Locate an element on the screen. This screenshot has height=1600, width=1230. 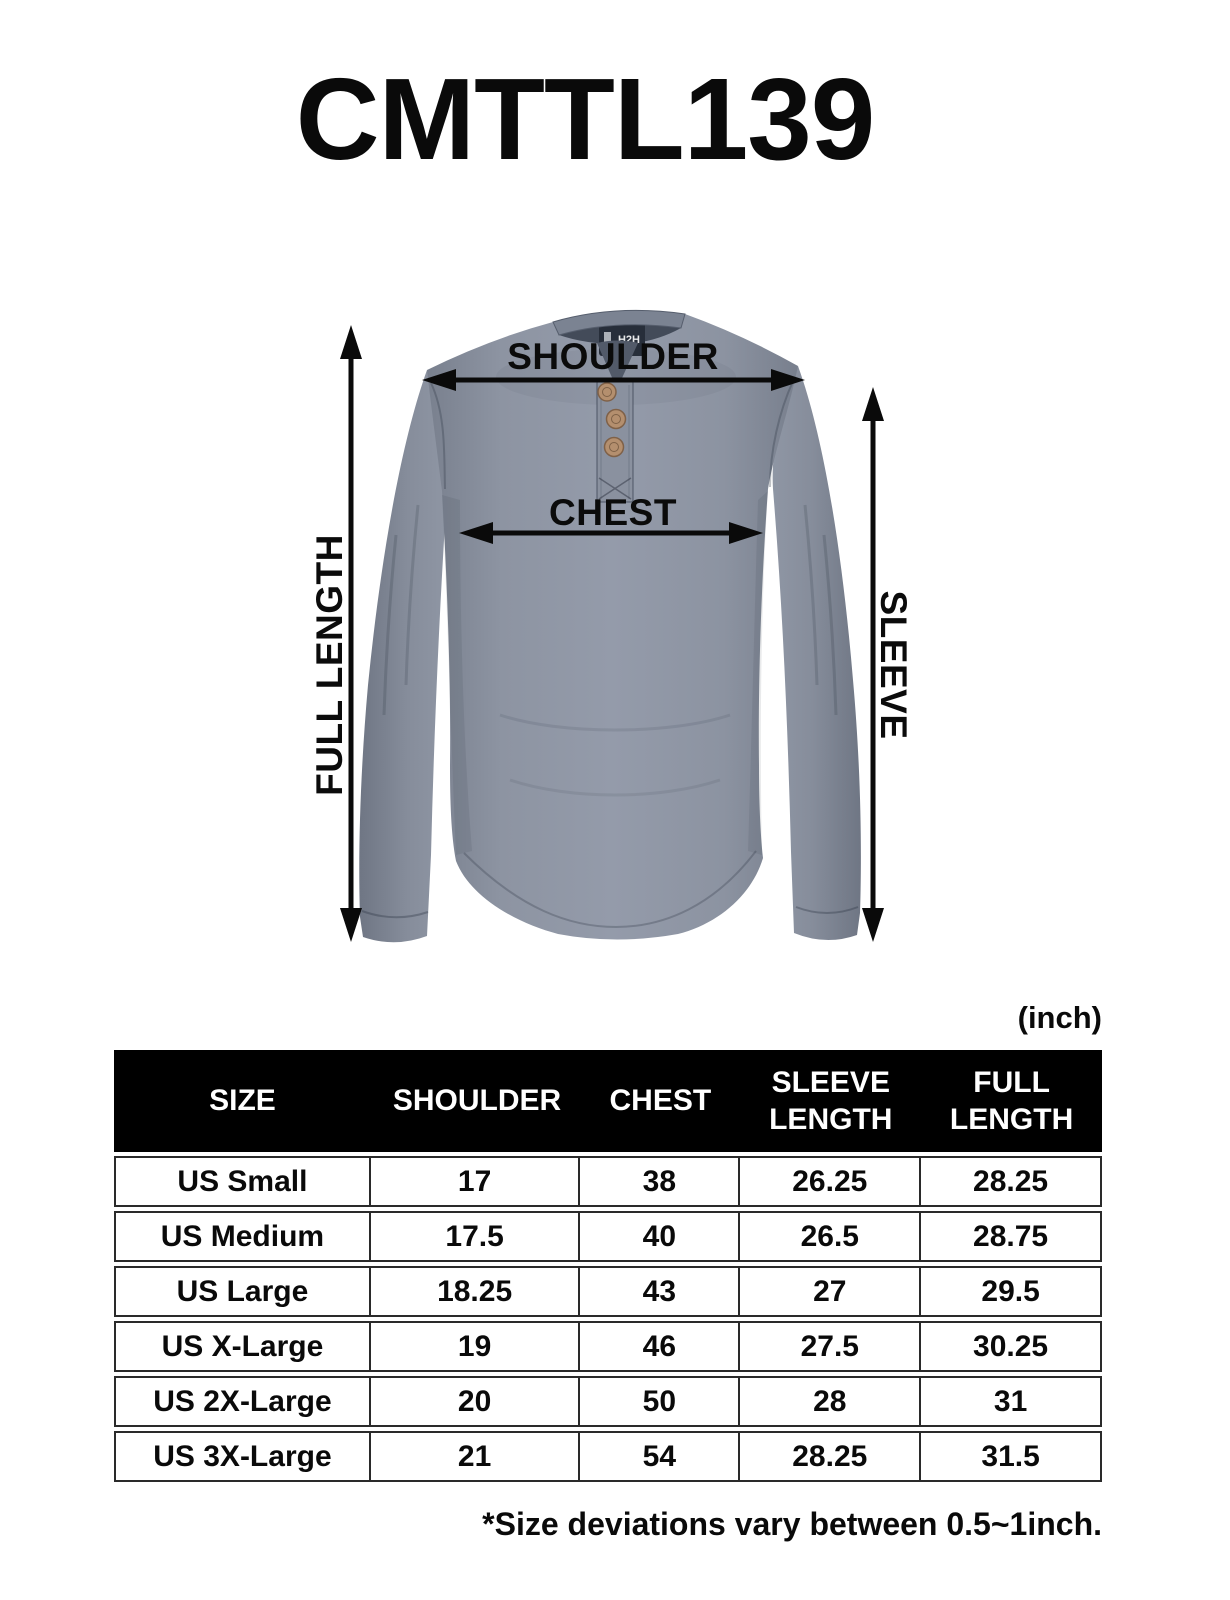
cell-shoulder: 17.5 is located at coordinates (475, 1236).